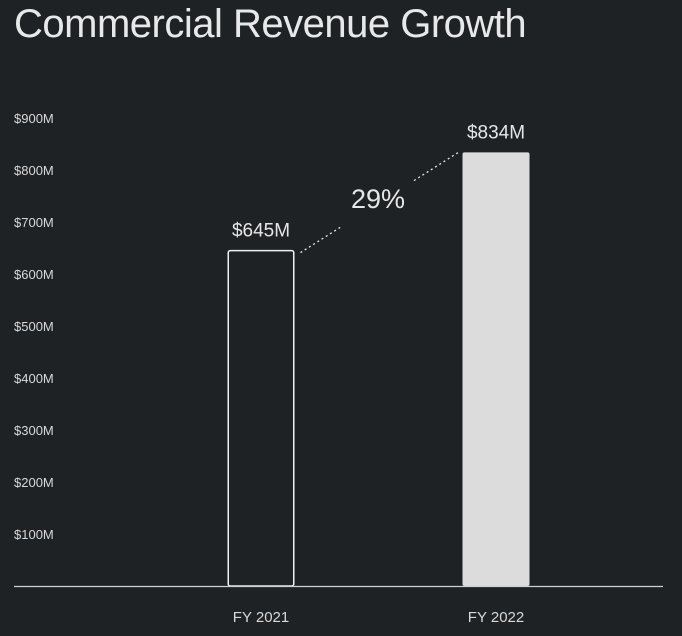 This screenshot has height=636, width=682. What do you see at coordinates (34, 118) in the screenshot?
I see `y-tick-label: $900M` at bounding box center [34, 118].